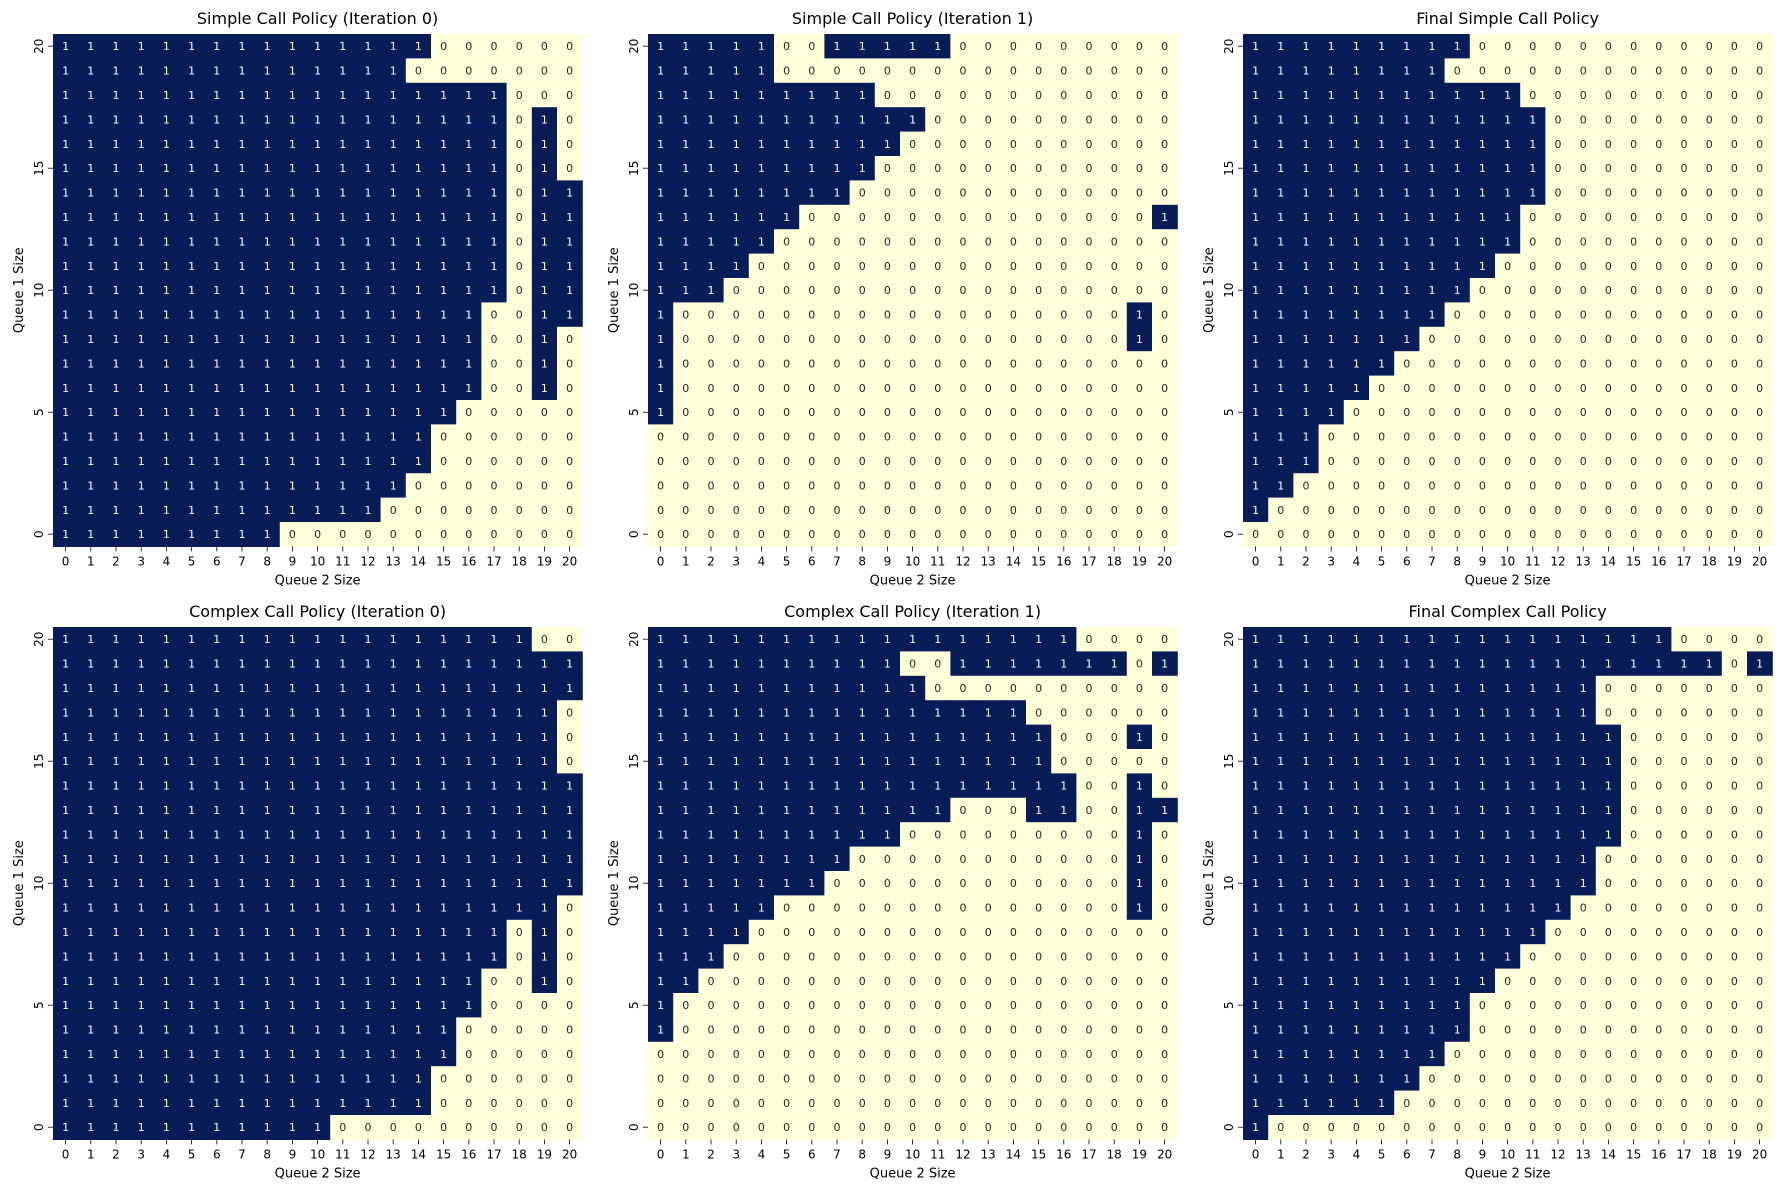 The width and height of the screenshot is (1790, 1190). Describe the element at coordinates (912, 561) in the screenshot. I see `x-tick-label: 10` at that location.